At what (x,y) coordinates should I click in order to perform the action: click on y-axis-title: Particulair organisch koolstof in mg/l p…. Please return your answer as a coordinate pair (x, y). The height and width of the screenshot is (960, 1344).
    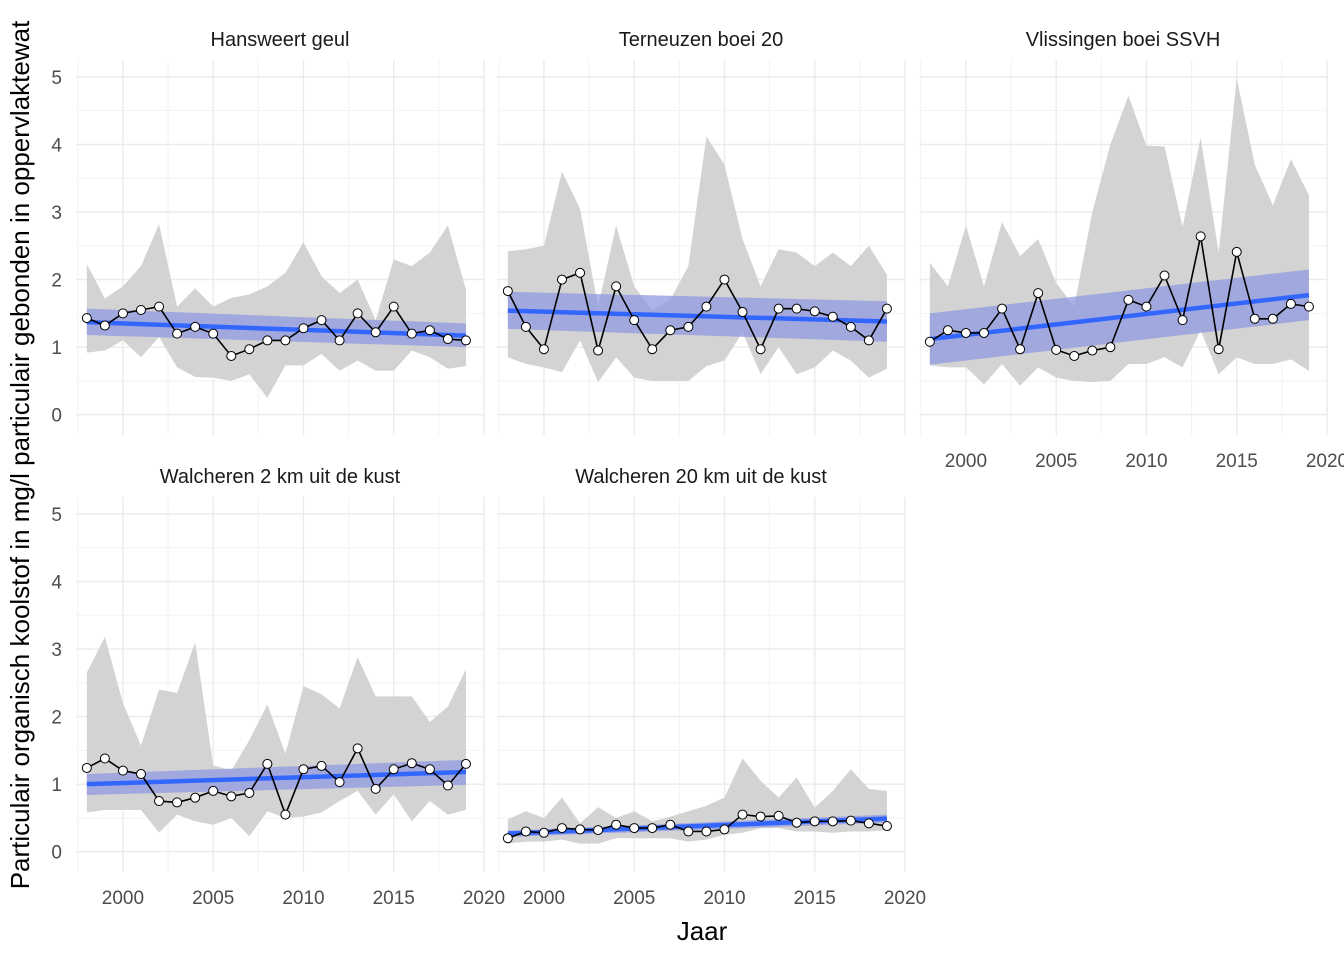
    Looking at the image, I should click on (20, 454).